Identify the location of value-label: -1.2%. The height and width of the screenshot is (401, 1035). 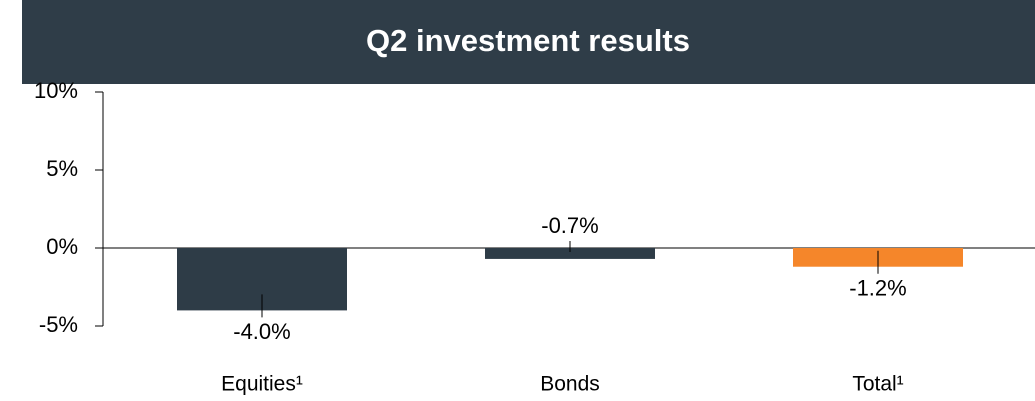
(877, 288).